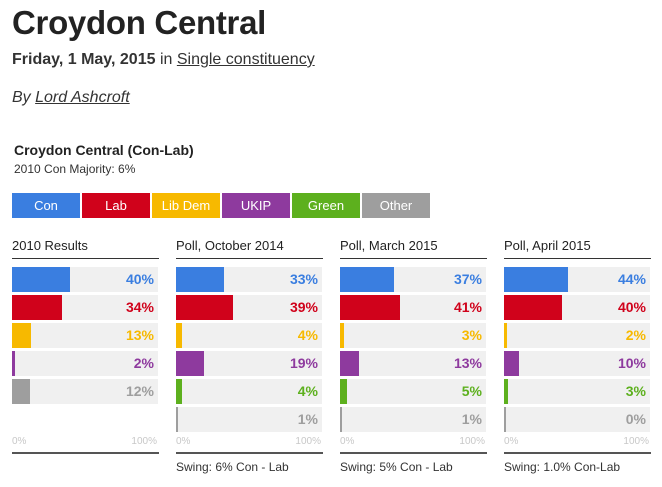 The image size is (662, 487). What do you see at coordinates (307, 391) in the screenshot?
I see `bar-value-label-green: 4%` at bounding box center [307, 391].